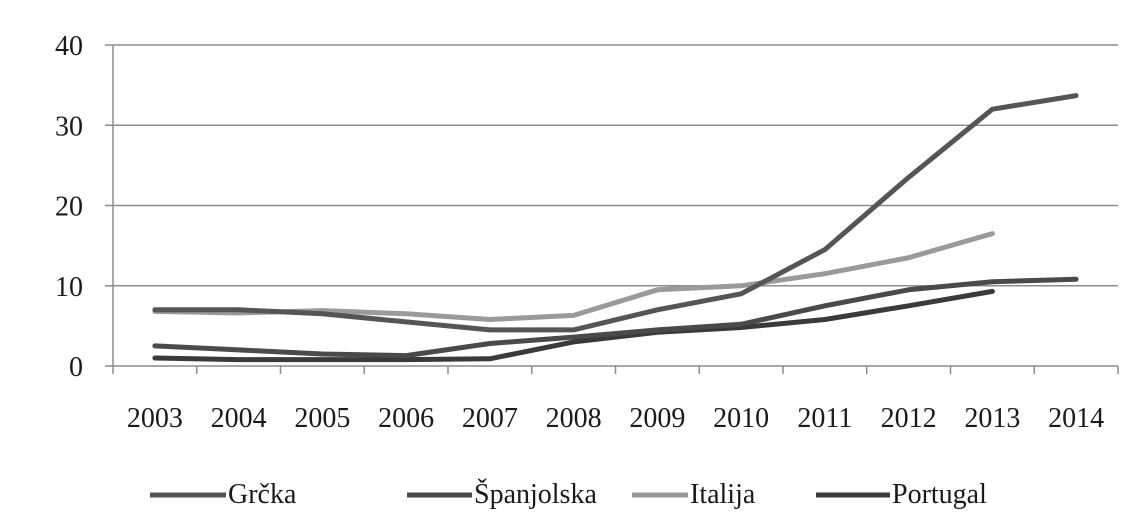  Describe the element at coordinates (573, 325) in the screenshot. I see `series-line-portugal` at that location.